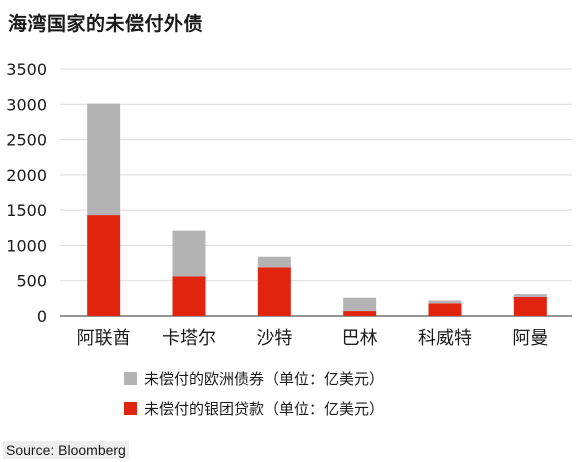 This screenshot has height=462, width=580. I want to click on legend: 未偿付的欧洲债券（单位：亿美元） 未偿付的银团贷款（单位：亿美元）, so click(254, 394).